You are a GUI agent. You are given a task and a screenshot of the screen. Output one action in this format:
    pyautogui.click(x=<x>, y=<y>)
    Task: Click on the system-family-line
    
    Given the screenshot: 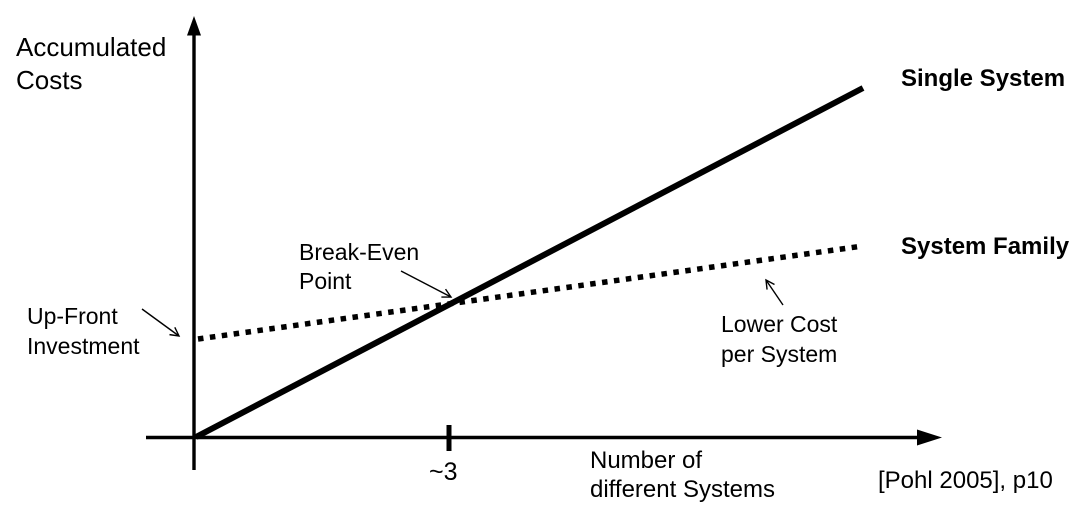 What is the action you would take?
    pyautogui.click(x=530, y=292)
    